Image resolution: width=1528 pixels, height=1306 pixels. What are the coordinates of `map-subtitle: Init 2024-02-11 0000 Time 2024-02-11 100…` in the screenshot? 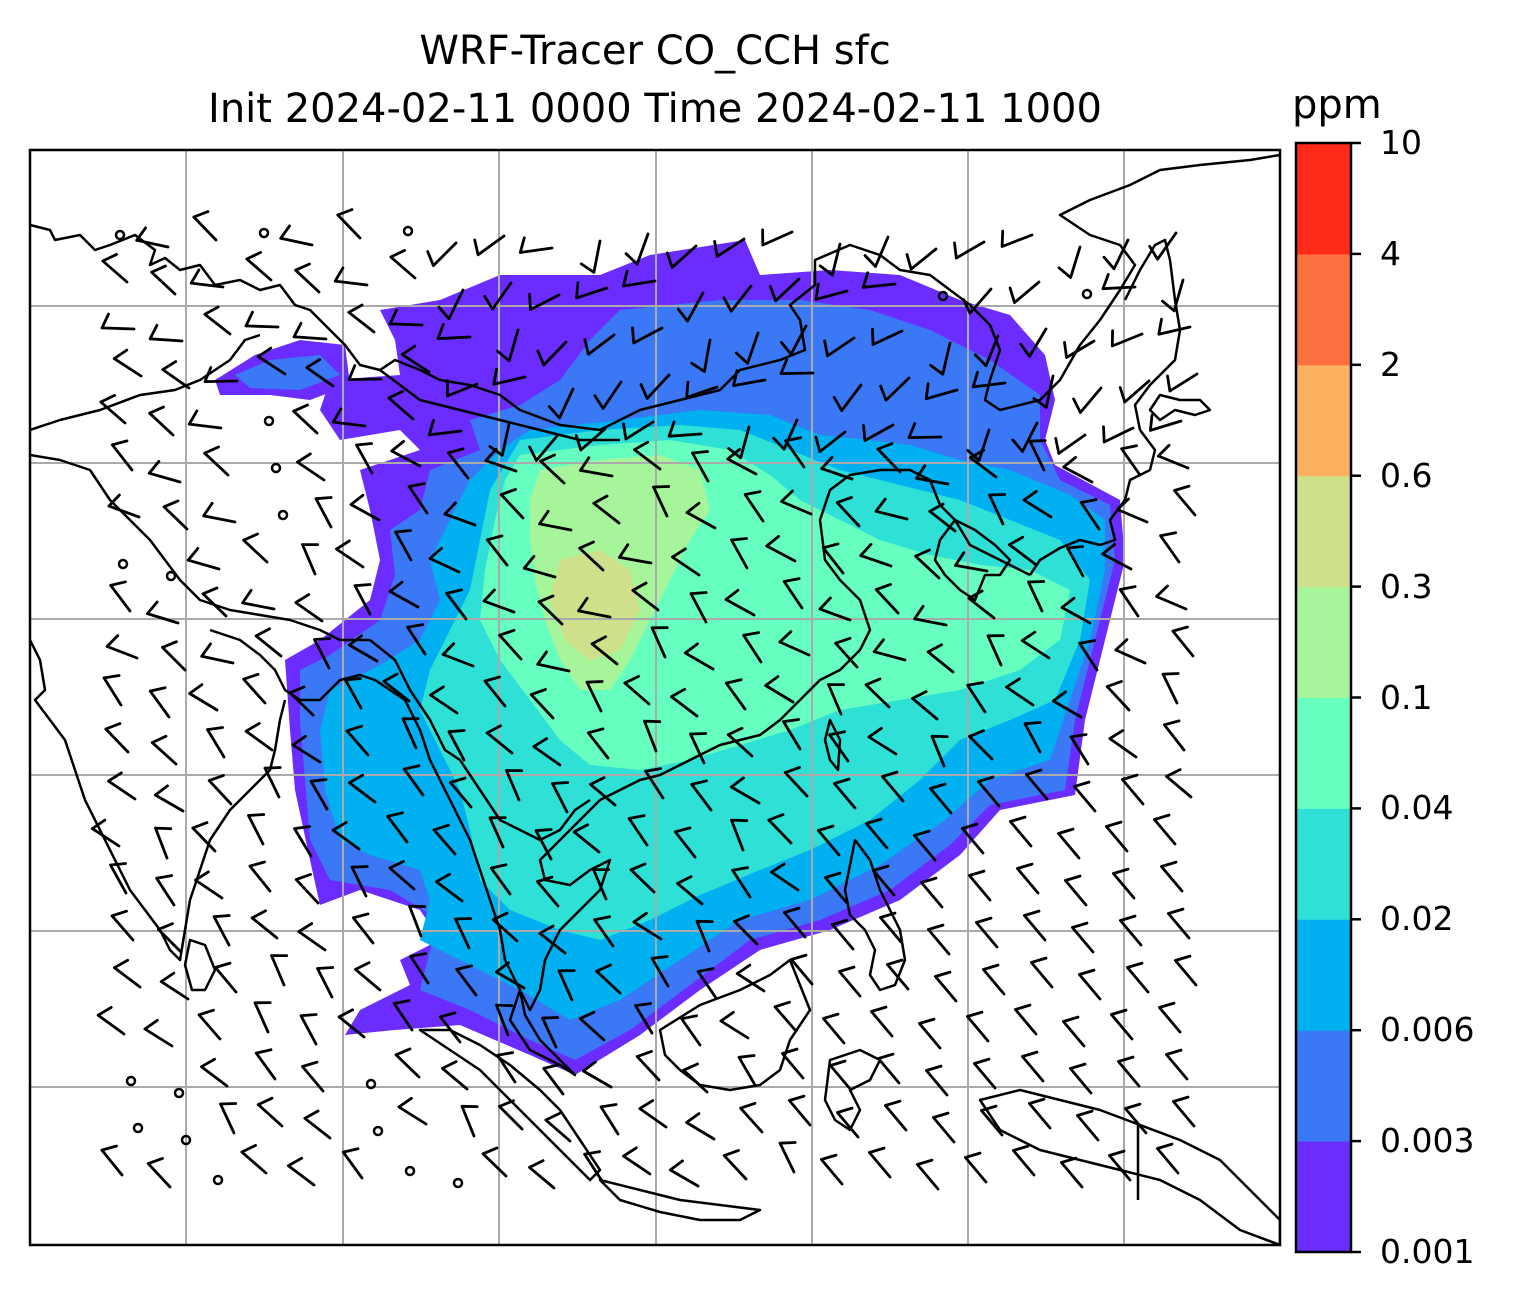 It's located at (655, 109).